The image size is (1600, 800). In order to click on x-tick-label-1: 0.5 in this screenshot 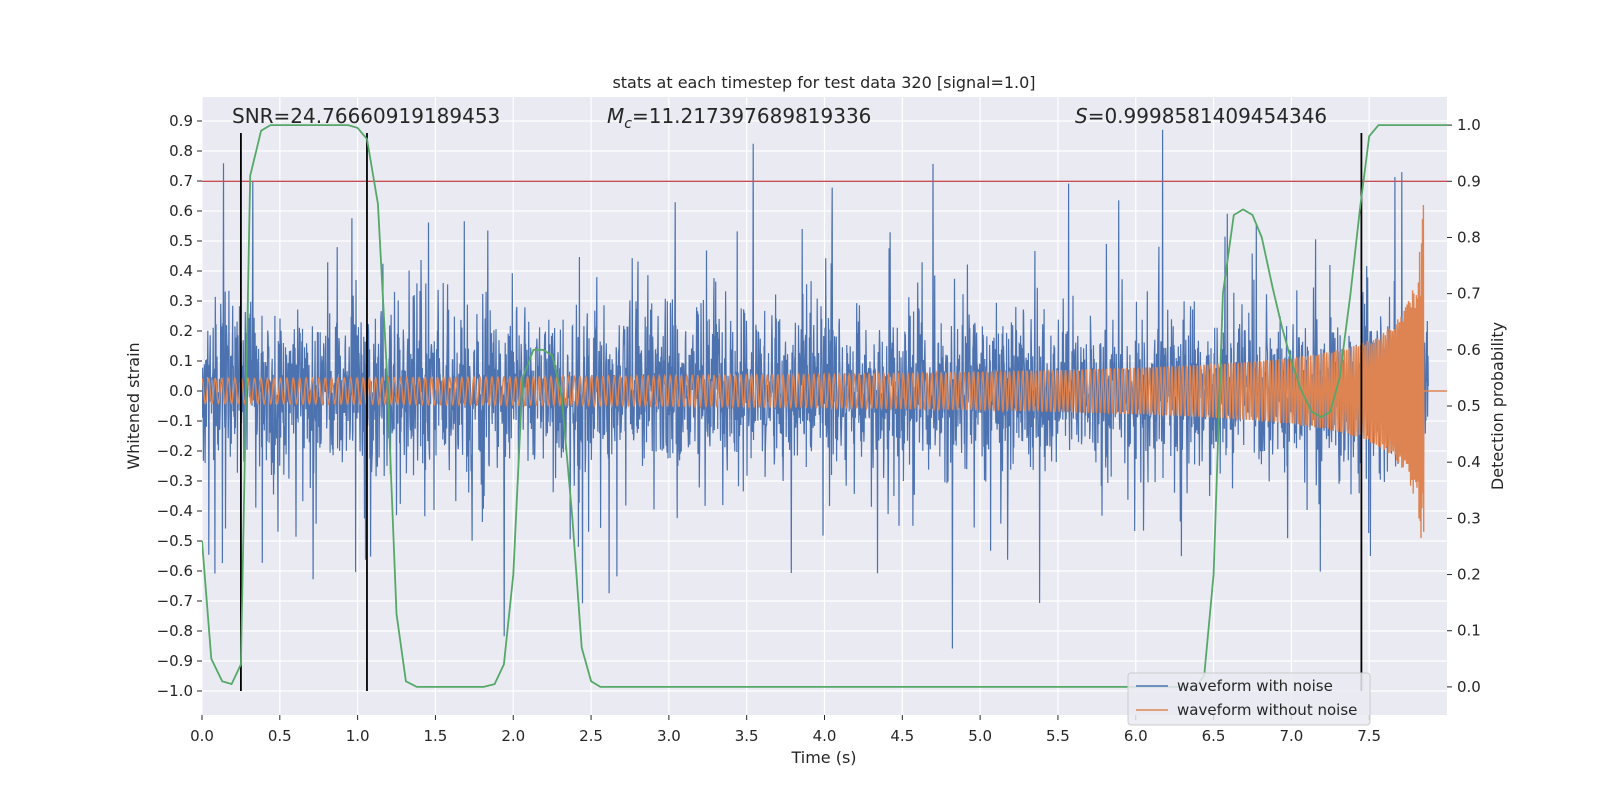, I will do `click(280, 736)`.